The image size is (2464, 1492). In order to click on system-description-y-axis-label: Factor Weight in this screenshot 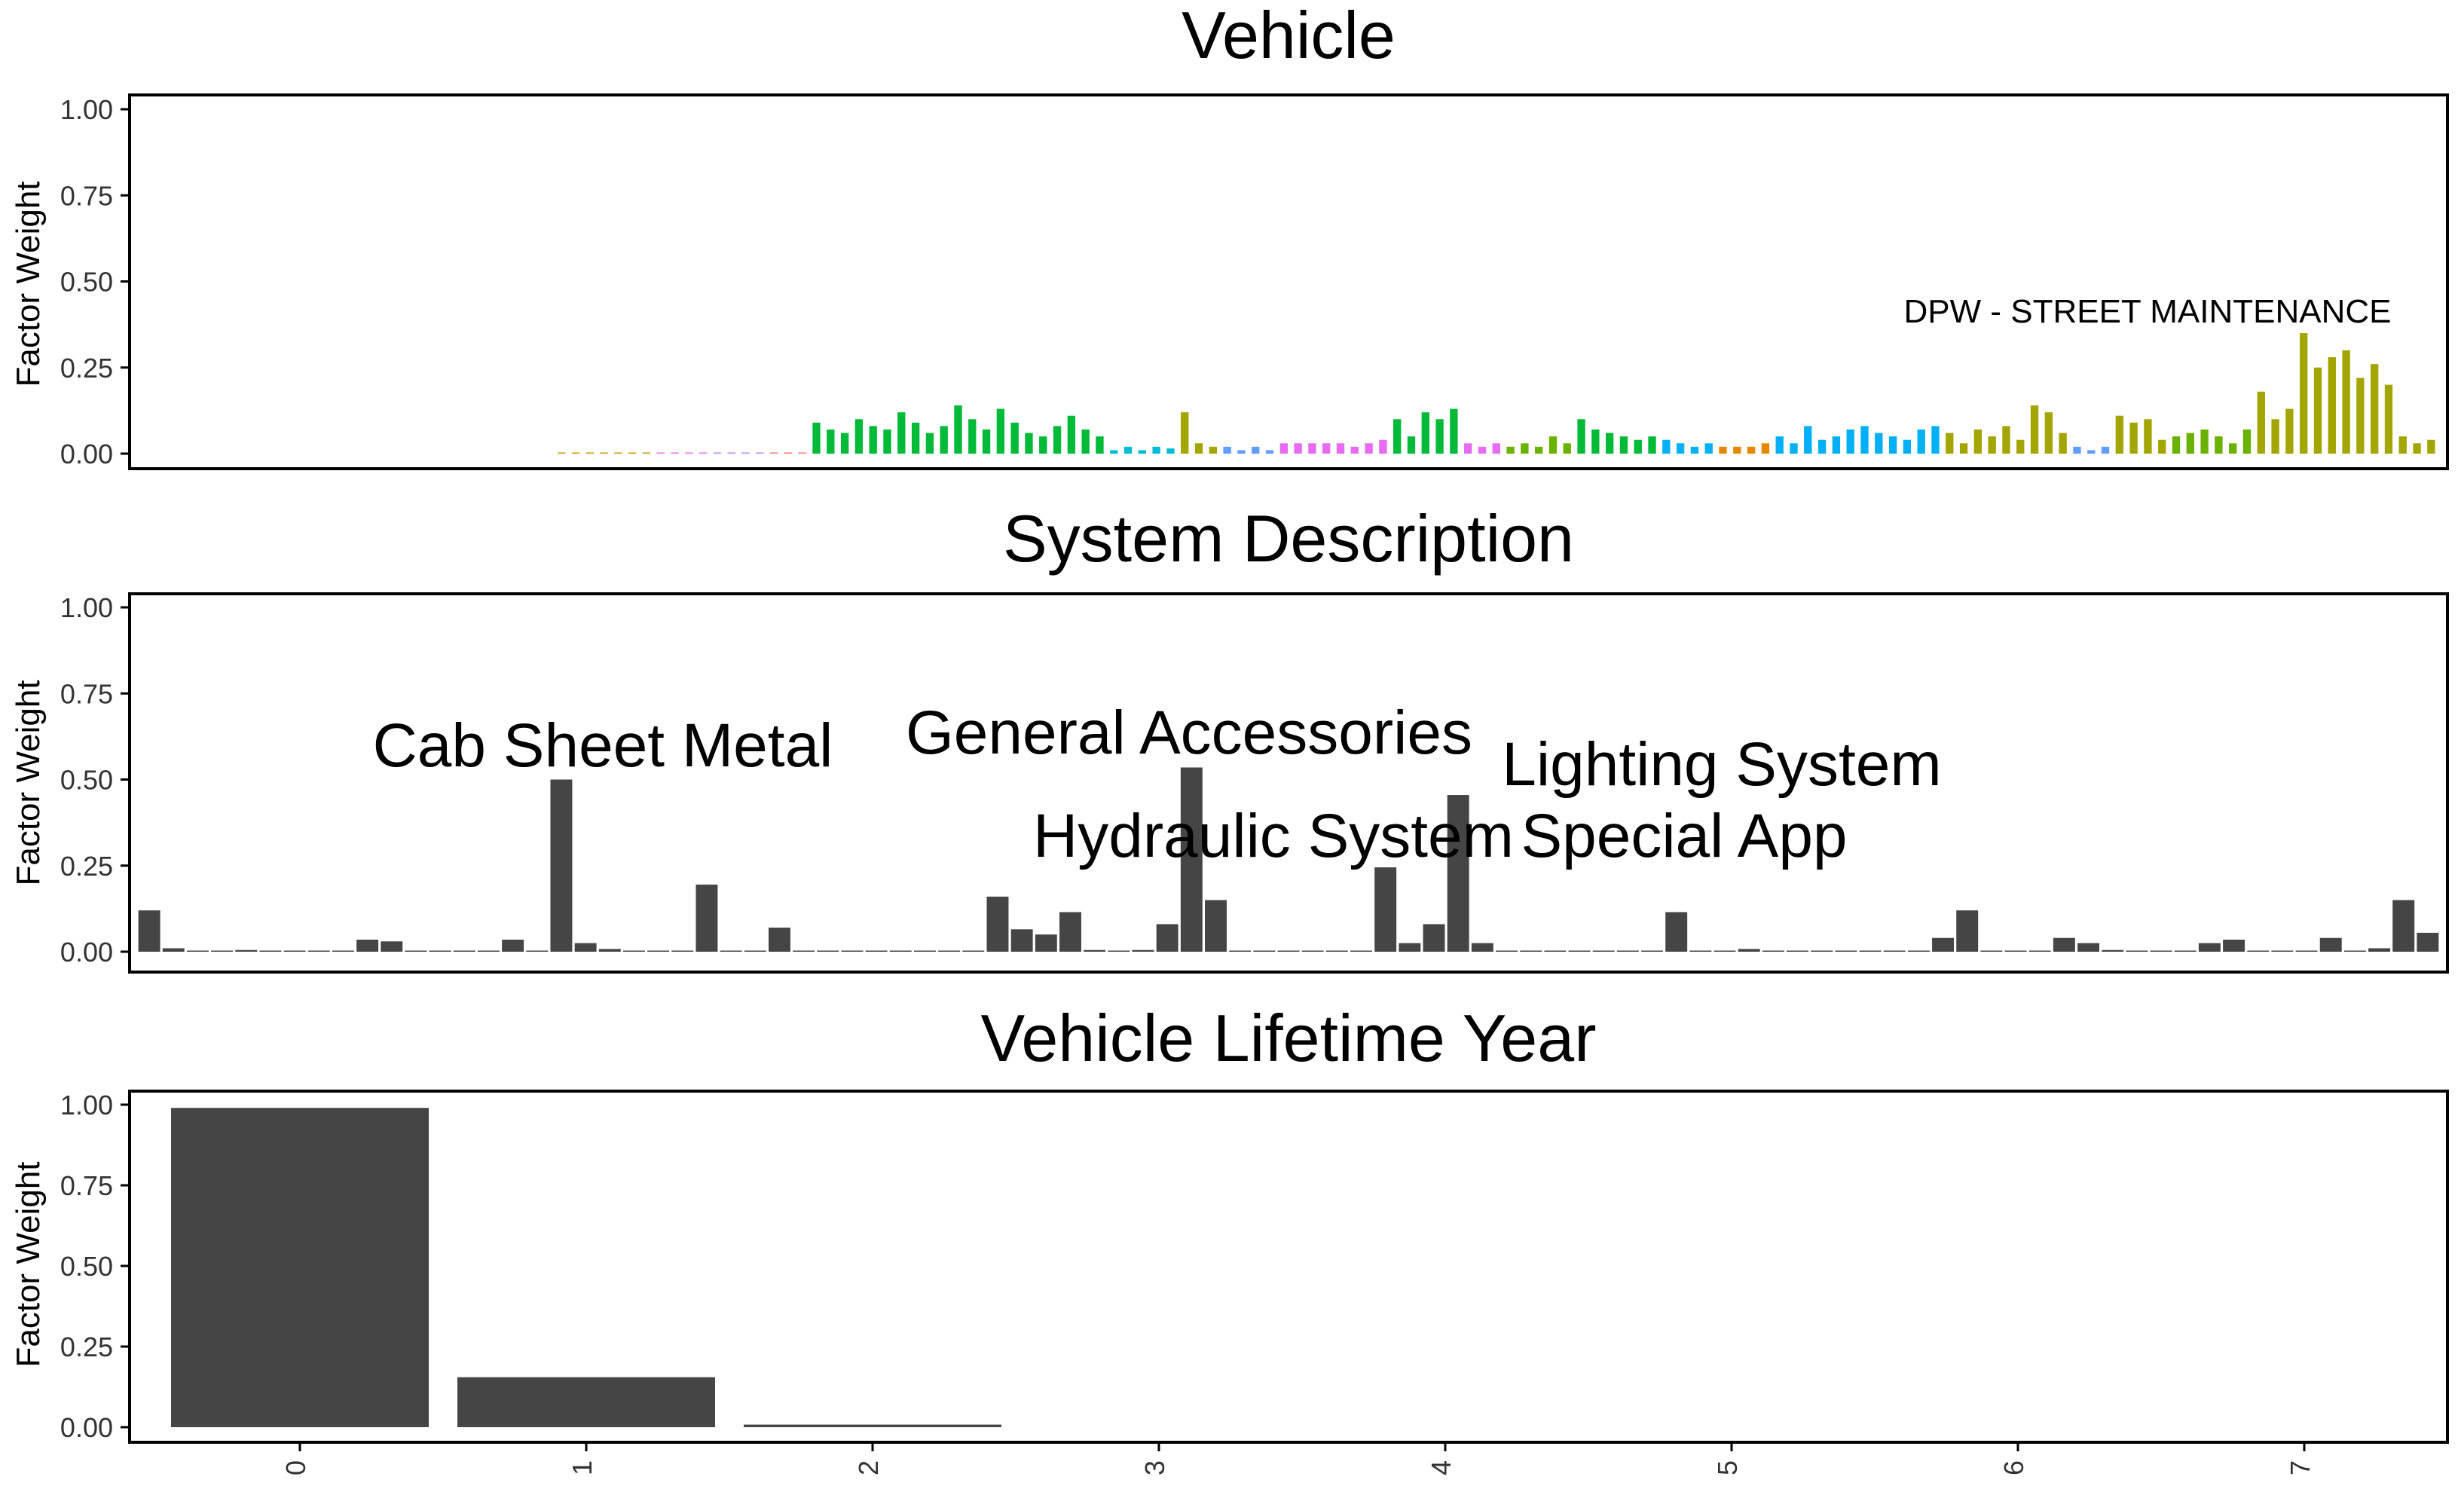, I will do `click(28, 782)`.